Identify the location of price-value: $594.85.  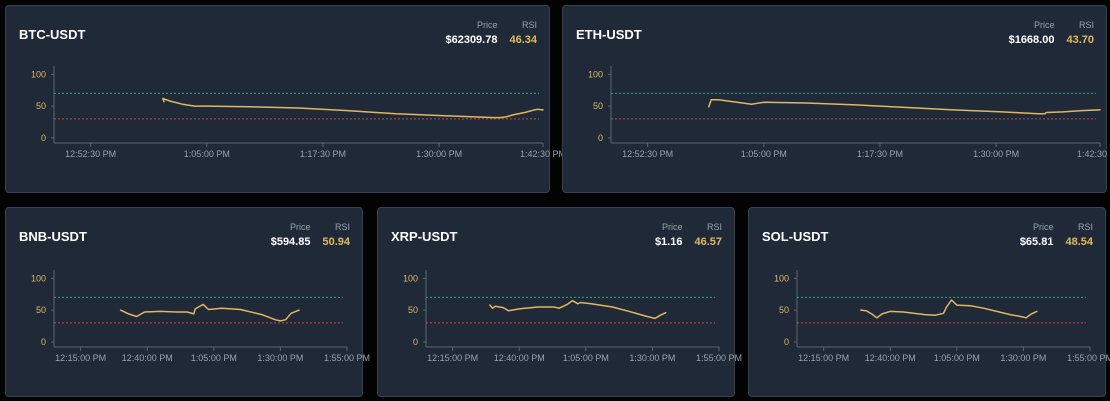
(290, 242).